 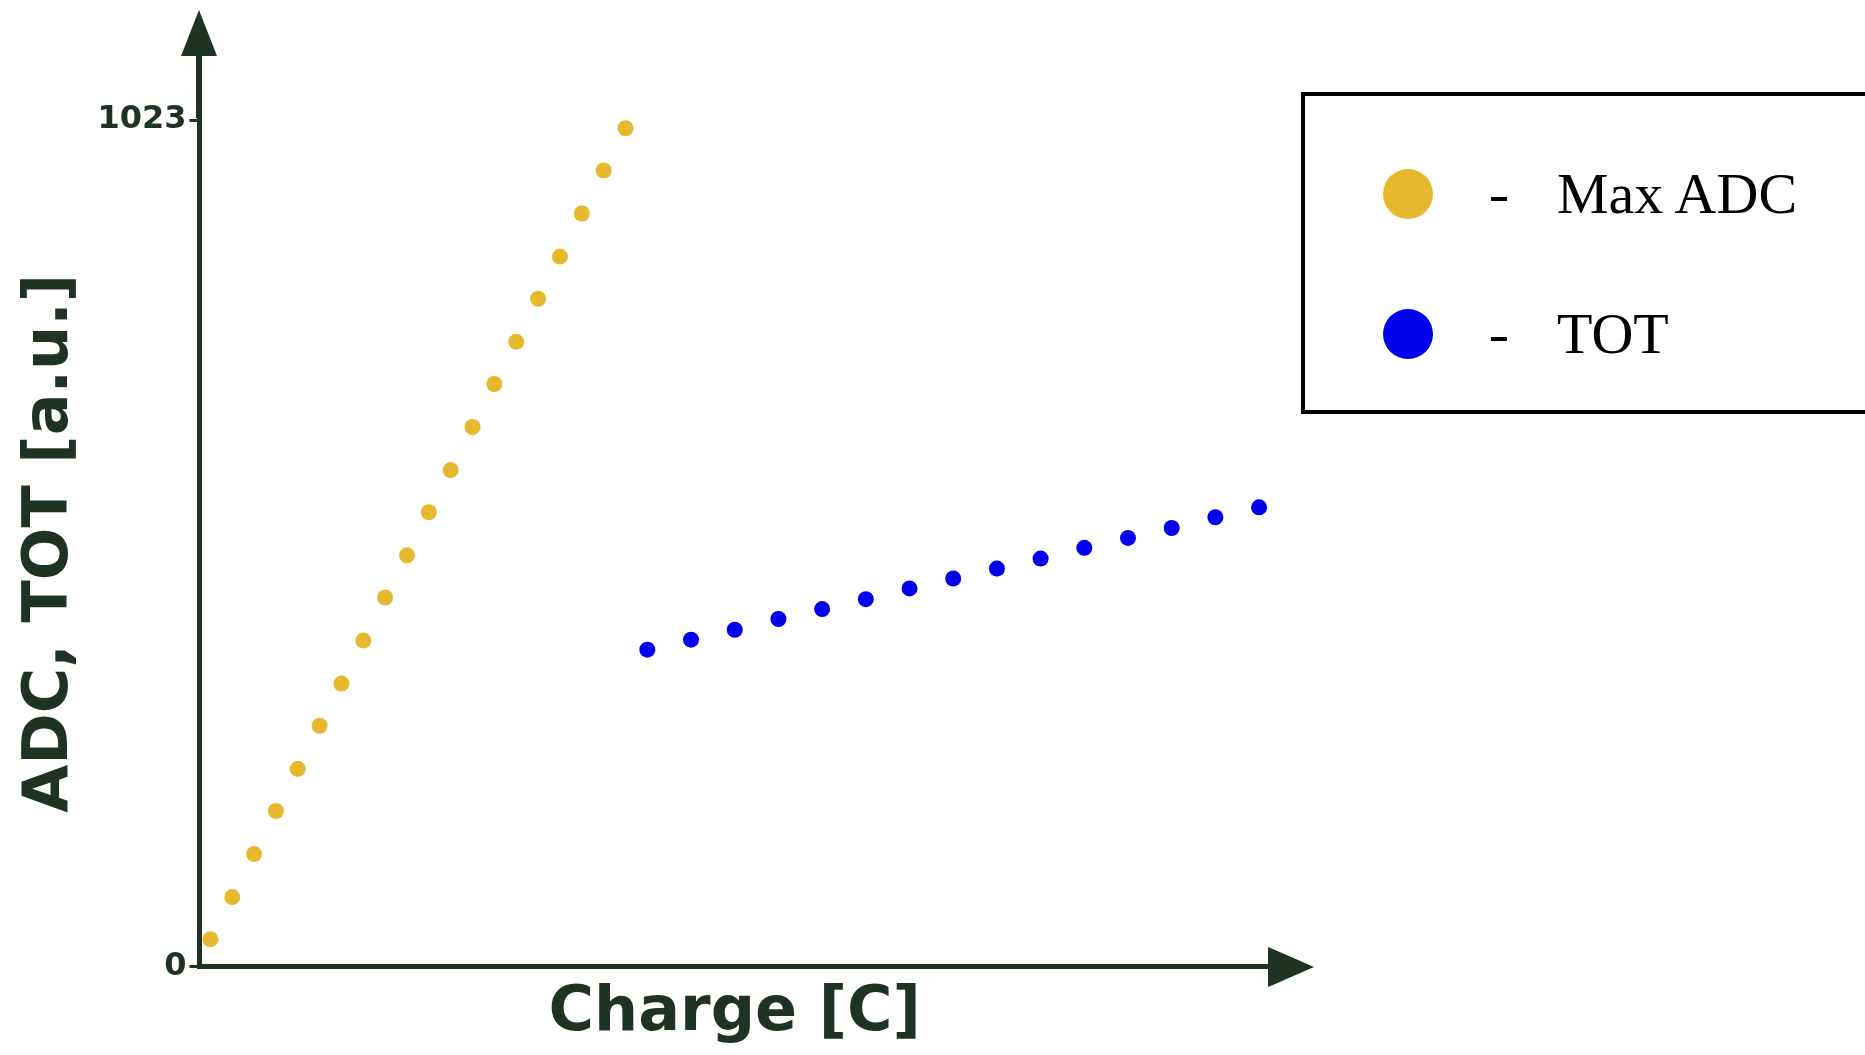 What do you see at coordinates (1613, 333) in the screenshot?
I see `text: TOT` at bounding box center [1613, 333].